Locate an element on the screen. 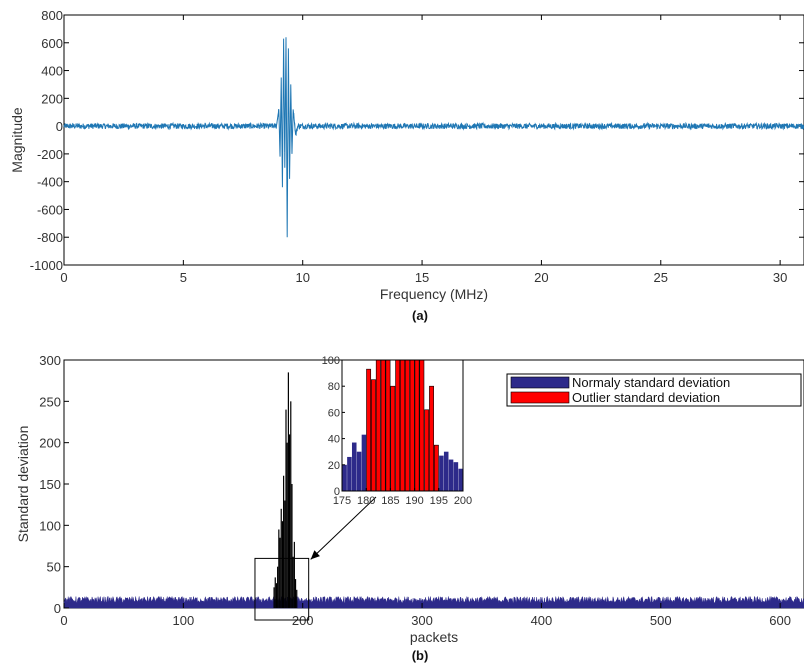 This screenshot has height=665, width=804. chart-b-x-tick-label: 500 is located at coordinates (661, 620).